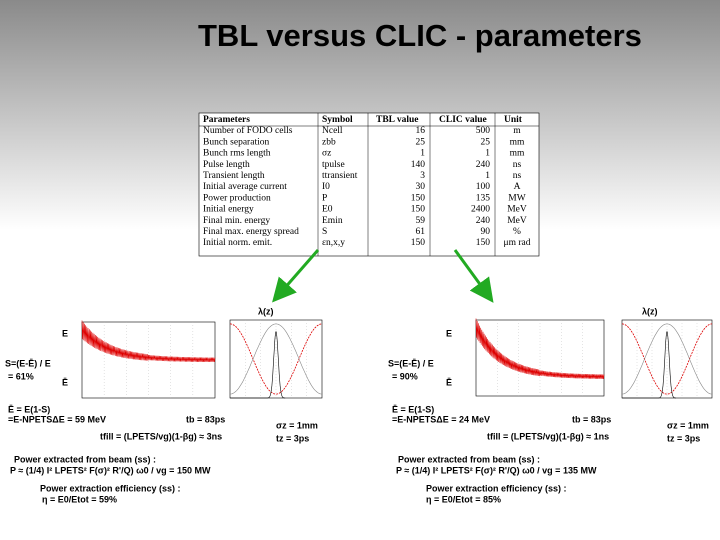  What do you see at coordinates (397, 120) in the screenshot?
I see `header-cell: TBL value` at bounding box center [397, 120].